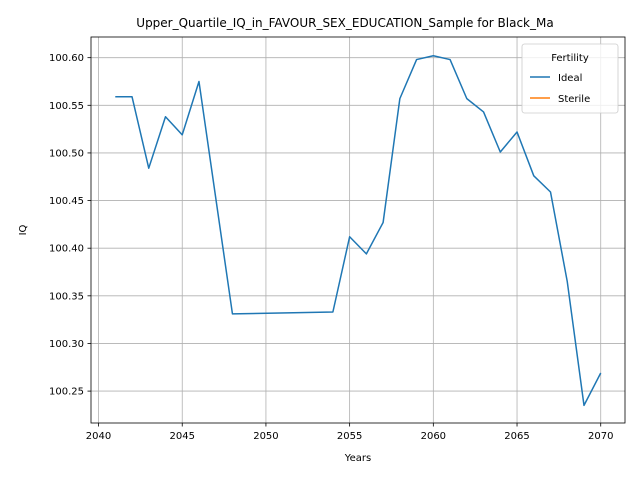 The image size is (640, 480). I want to click on x-tick-label: 2045, so click(182, 436).